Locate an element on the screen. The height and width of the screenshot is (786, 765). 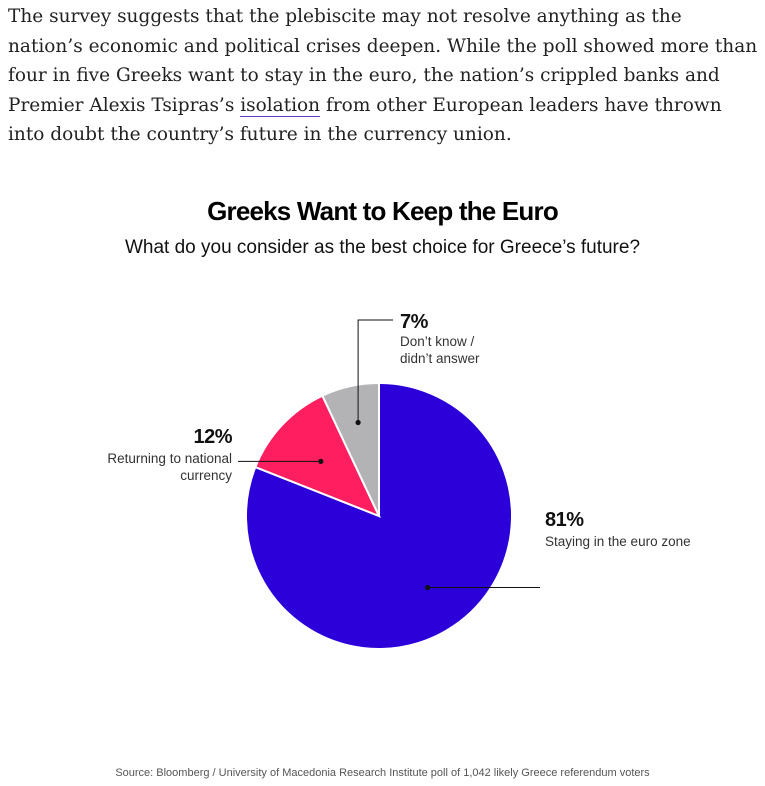
dont-know-category-label: Don’t know / didn’t answer is located at coordinates (440, 350).